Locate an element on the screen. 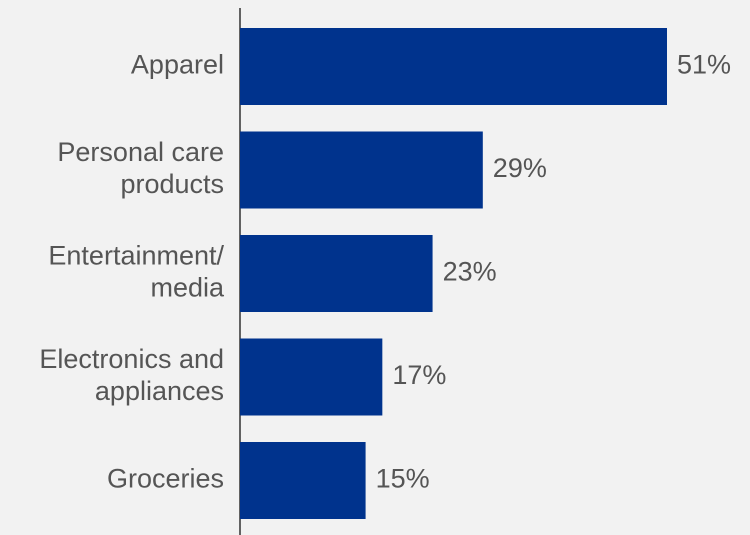 The image size is (750, 535). category-label-line: Apparel is located at coordinates (177, 65).